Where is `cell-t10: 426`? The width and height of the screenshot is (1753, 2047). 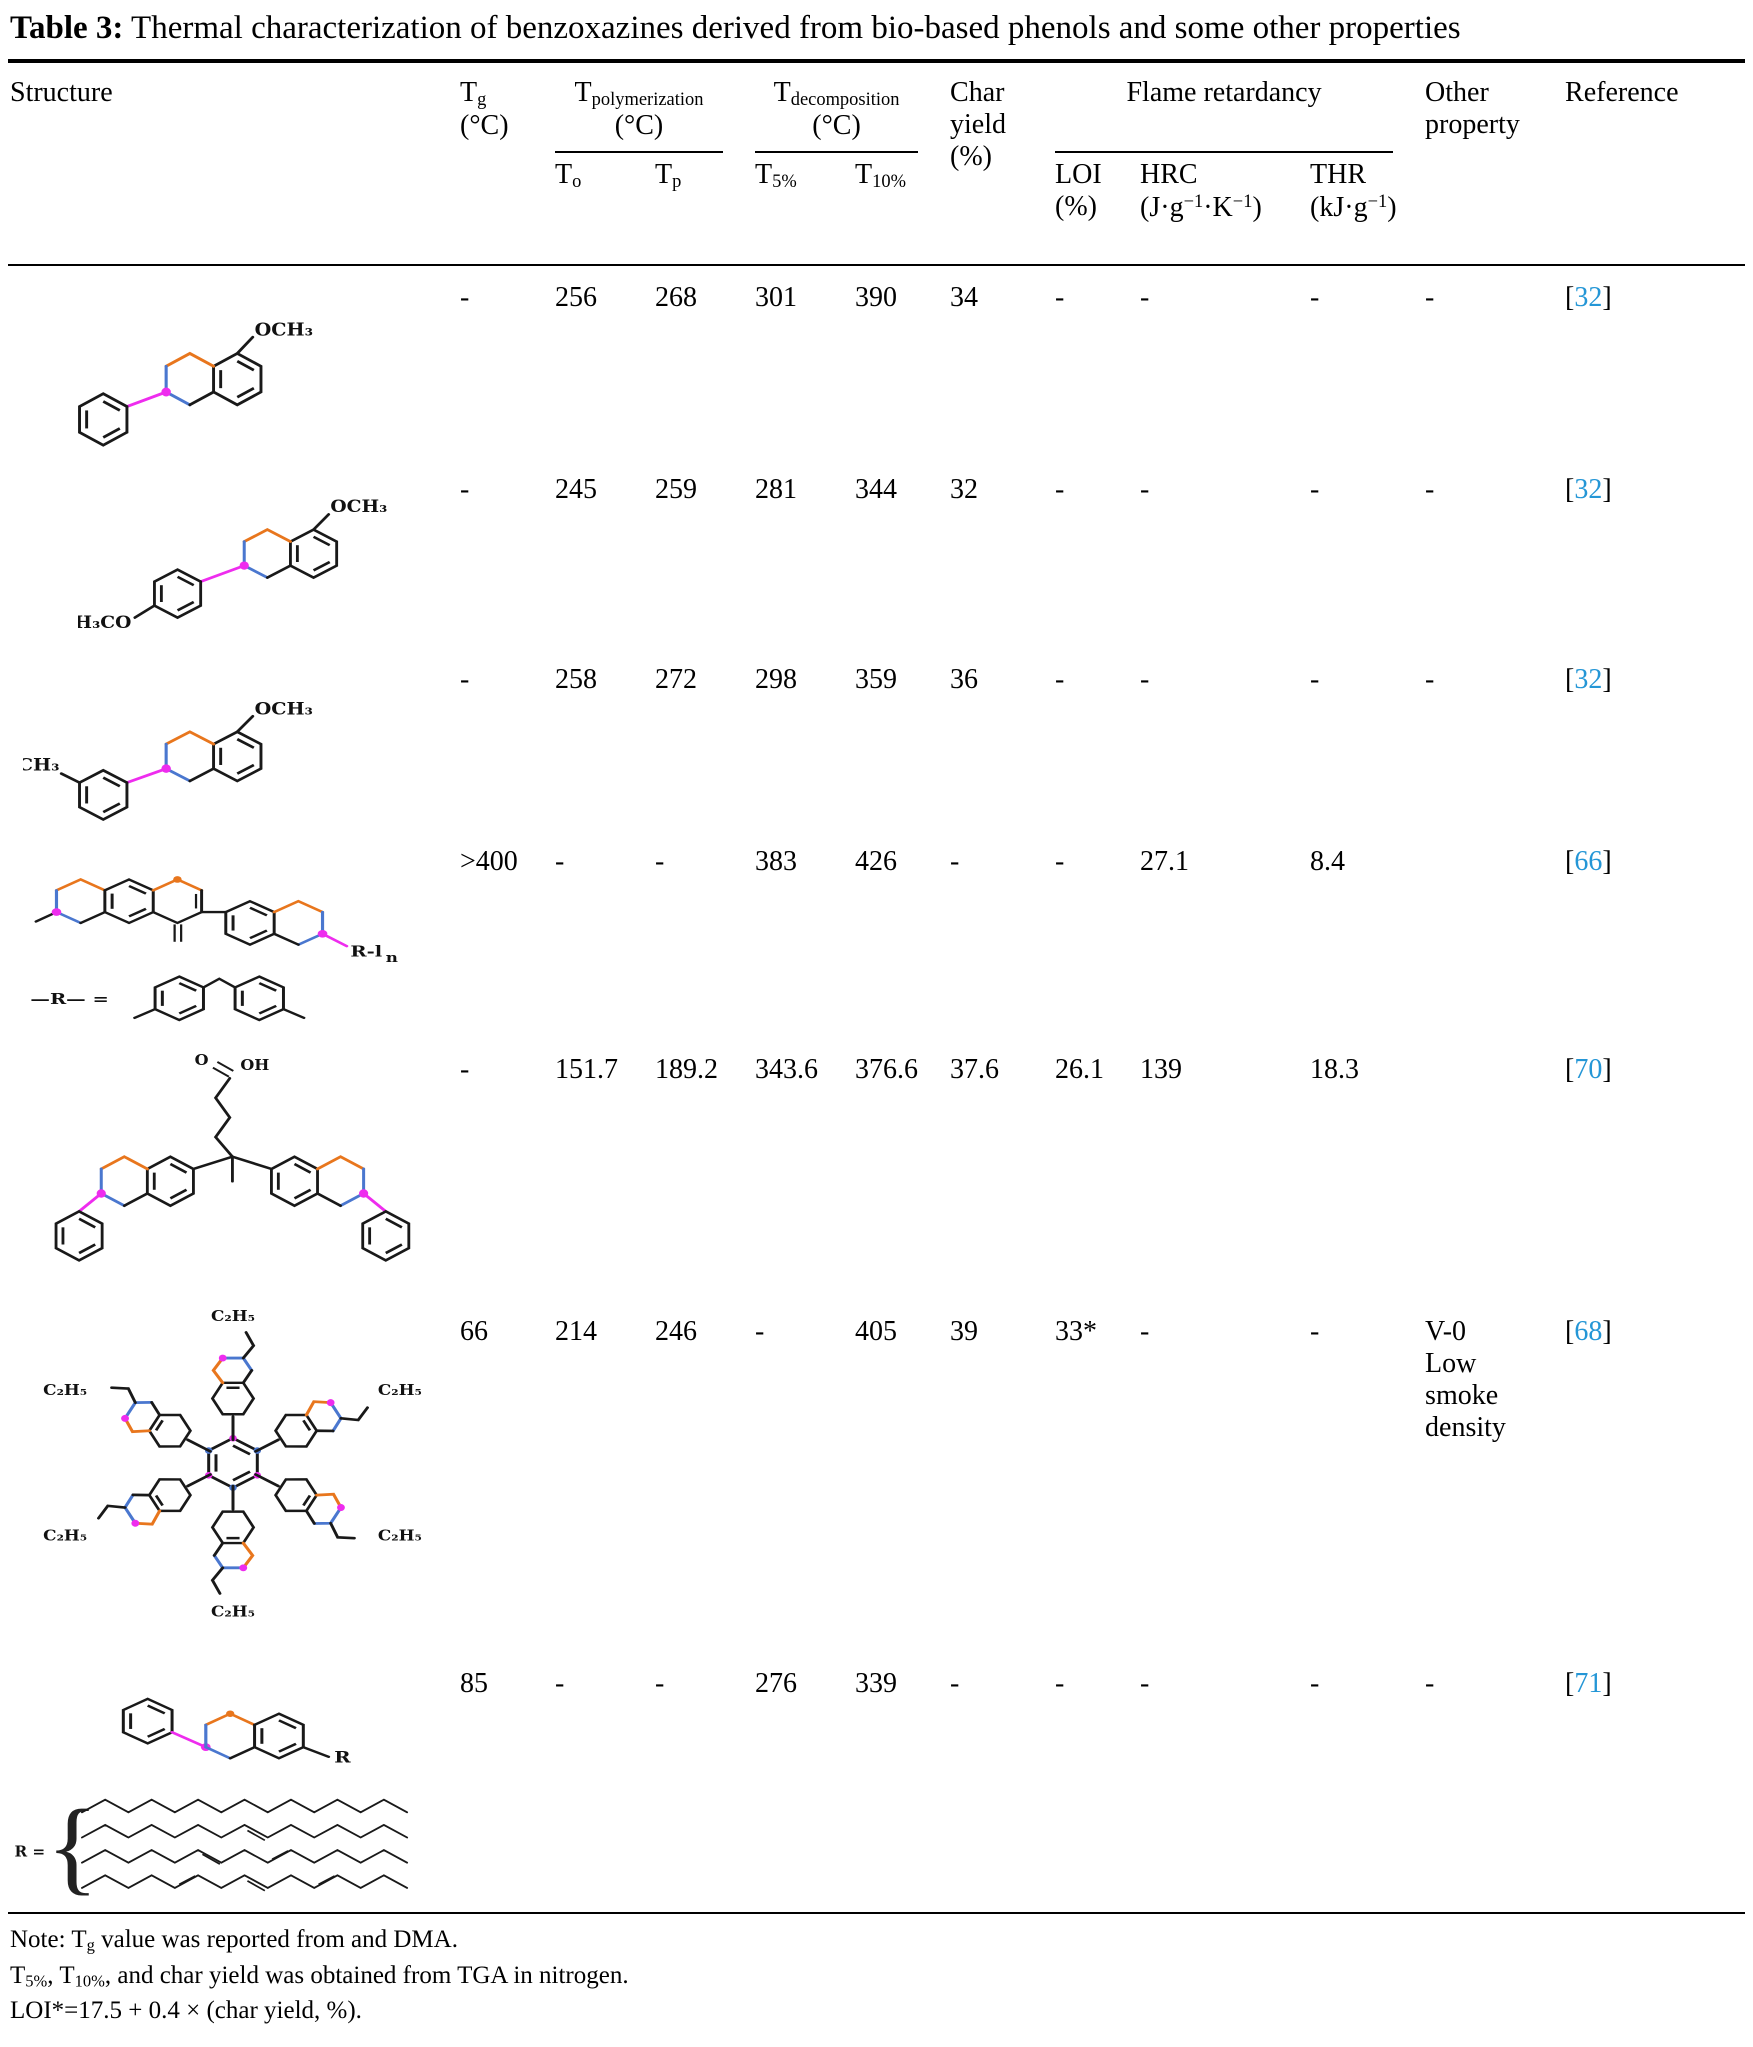
cell-t10: 426 is located at coordinates (876, 862).